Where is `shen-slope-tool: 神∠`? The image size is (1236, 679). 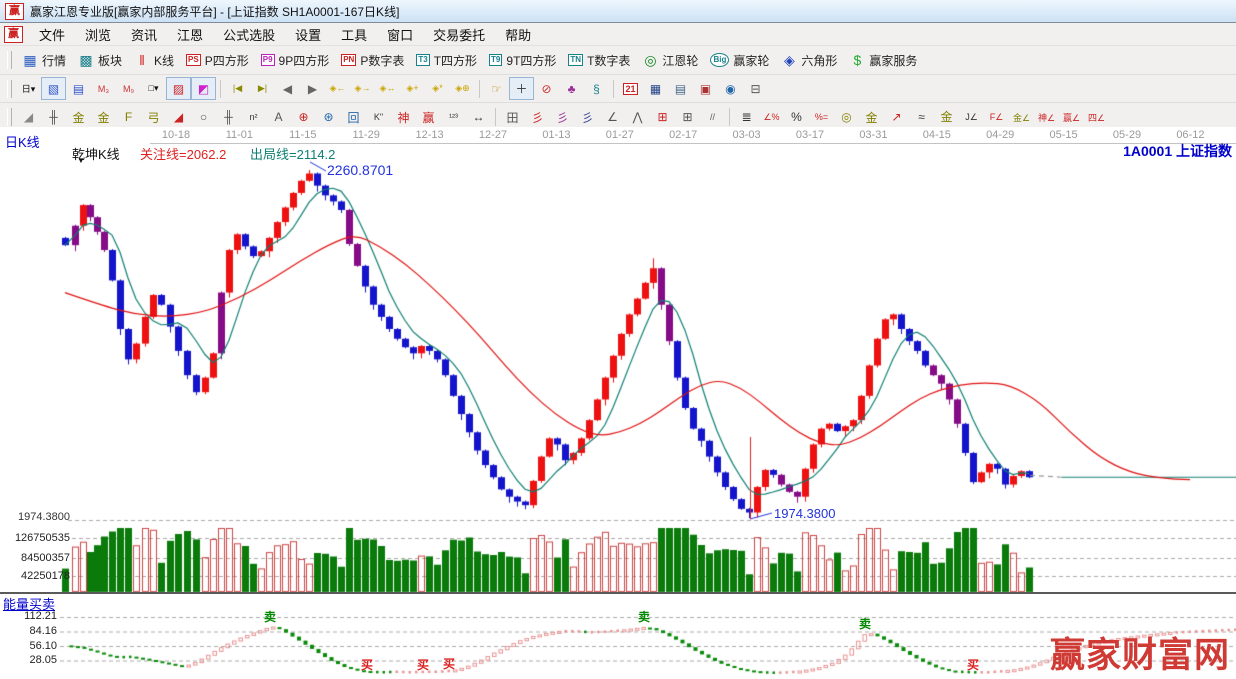
shen-slope-tool: 神∠ is located at coordinates (1046, 117).